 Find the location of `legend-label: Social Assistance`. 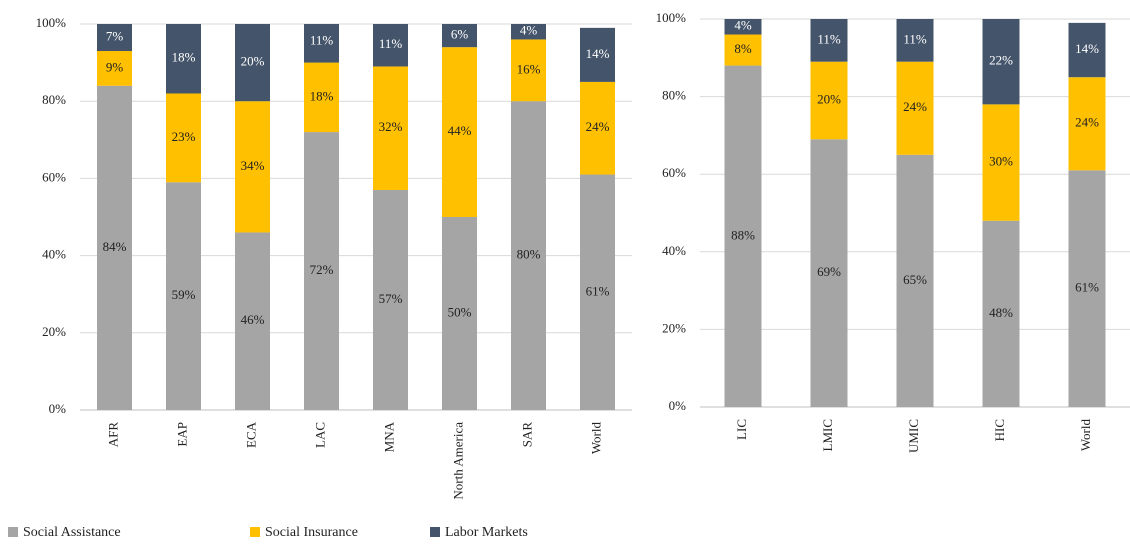

legend-label: Social Assistance is located at coordinates (72, 532).